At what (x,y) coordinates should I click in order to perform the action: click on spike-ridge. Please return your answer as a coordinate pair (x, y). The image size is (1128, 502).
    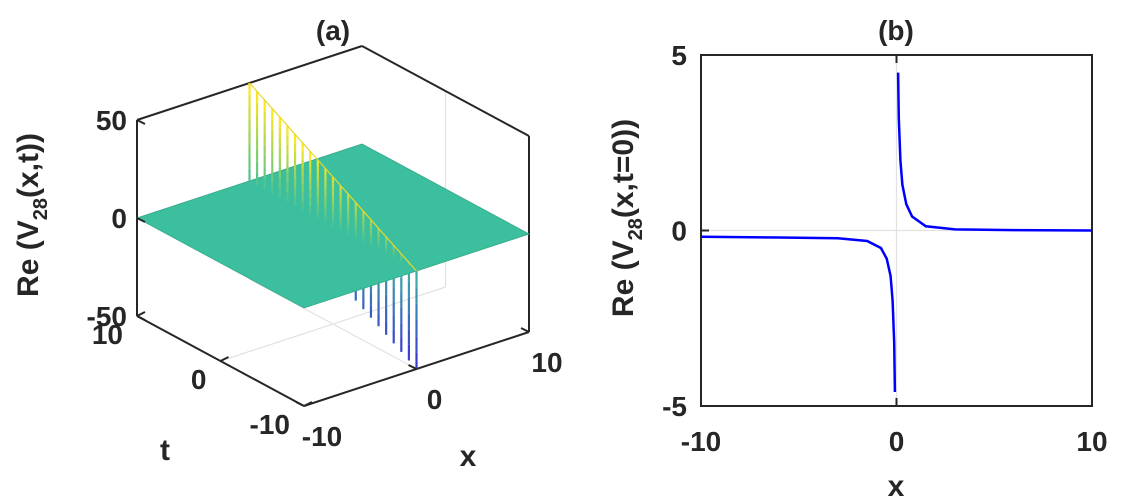
    Looking at the image, I should click on (333, 177).